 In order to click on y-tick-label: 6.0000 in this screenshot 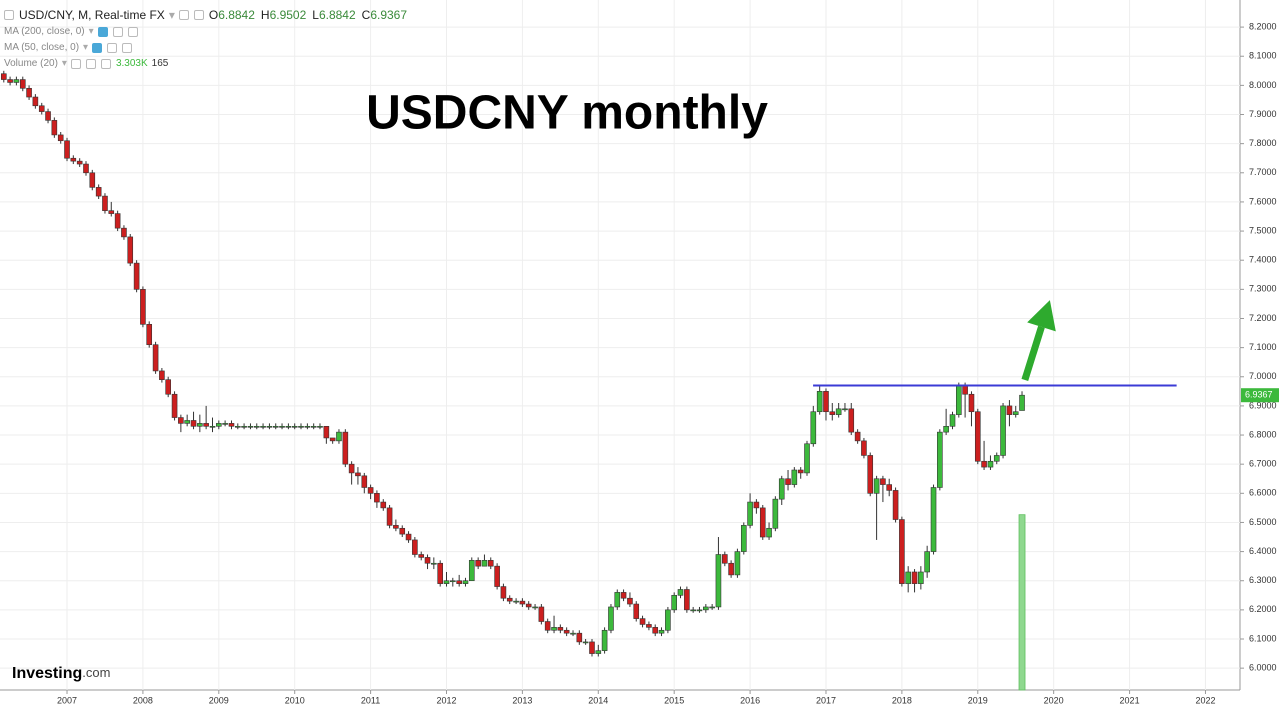, I will do `click(1263, 668)`.